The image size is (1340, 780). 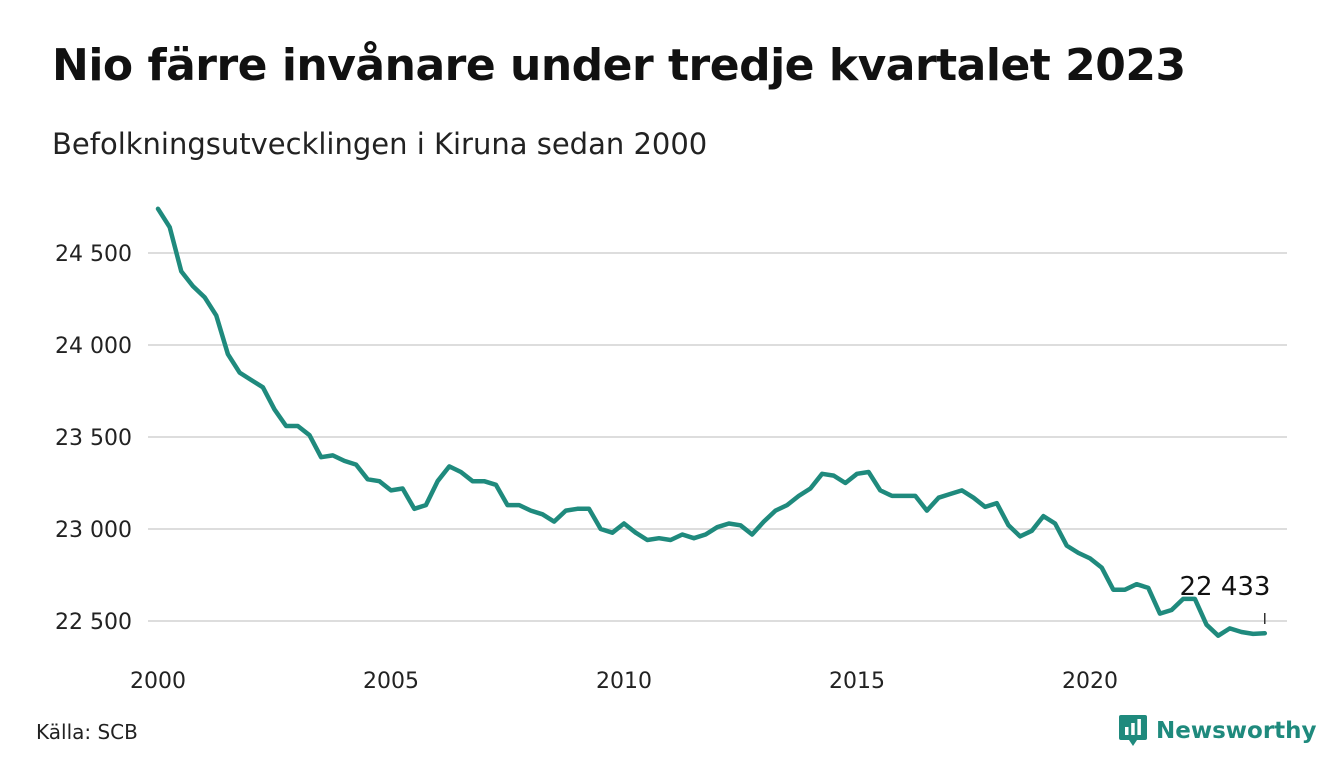 I want to click on x-tick-label: 2010, so click(x=624, y=681).